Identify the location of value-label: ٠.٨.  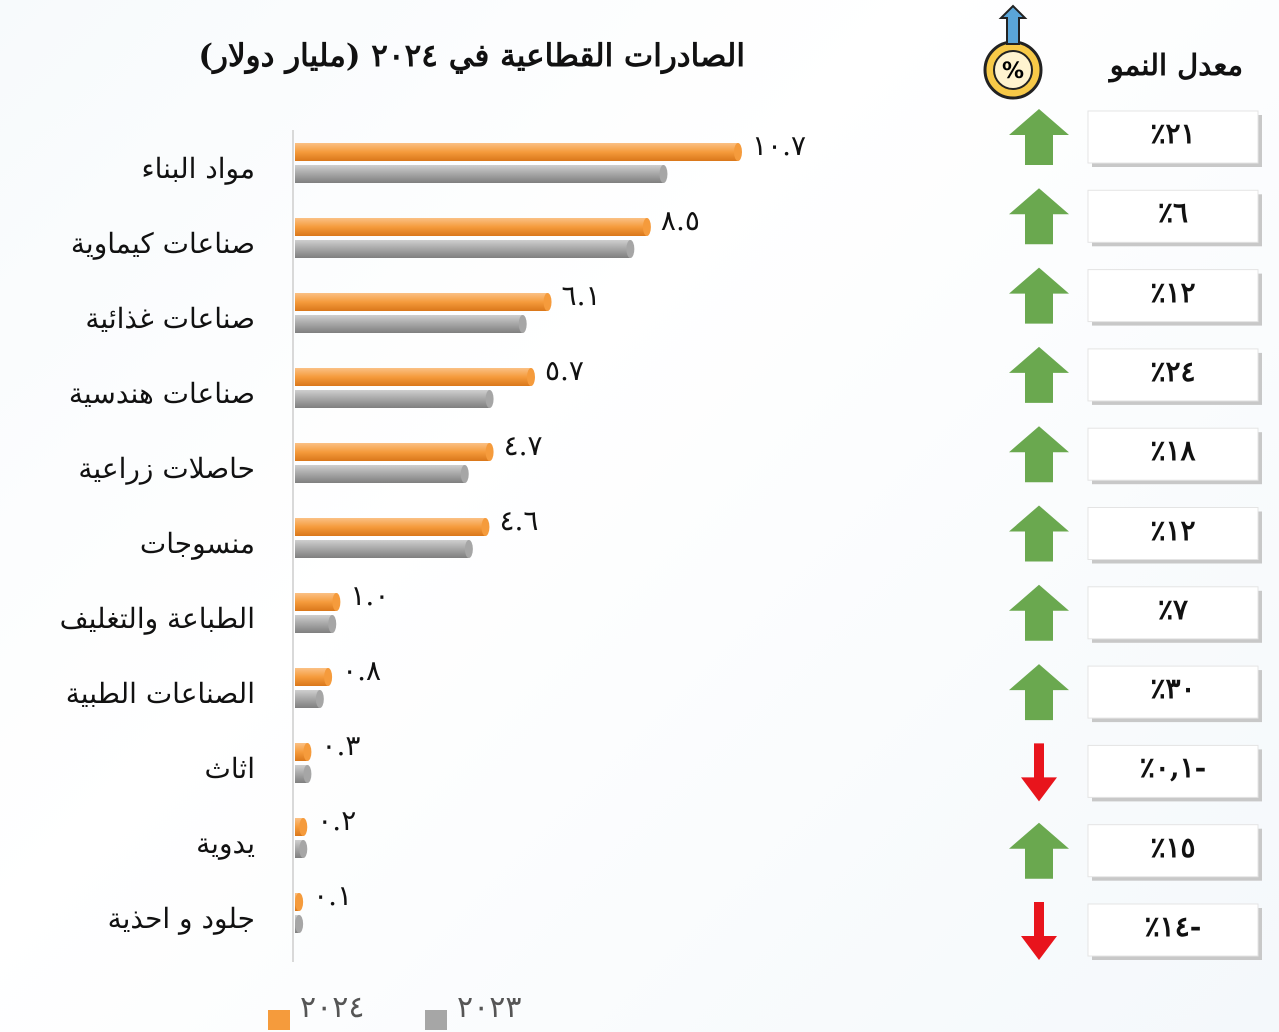
(362, 670).